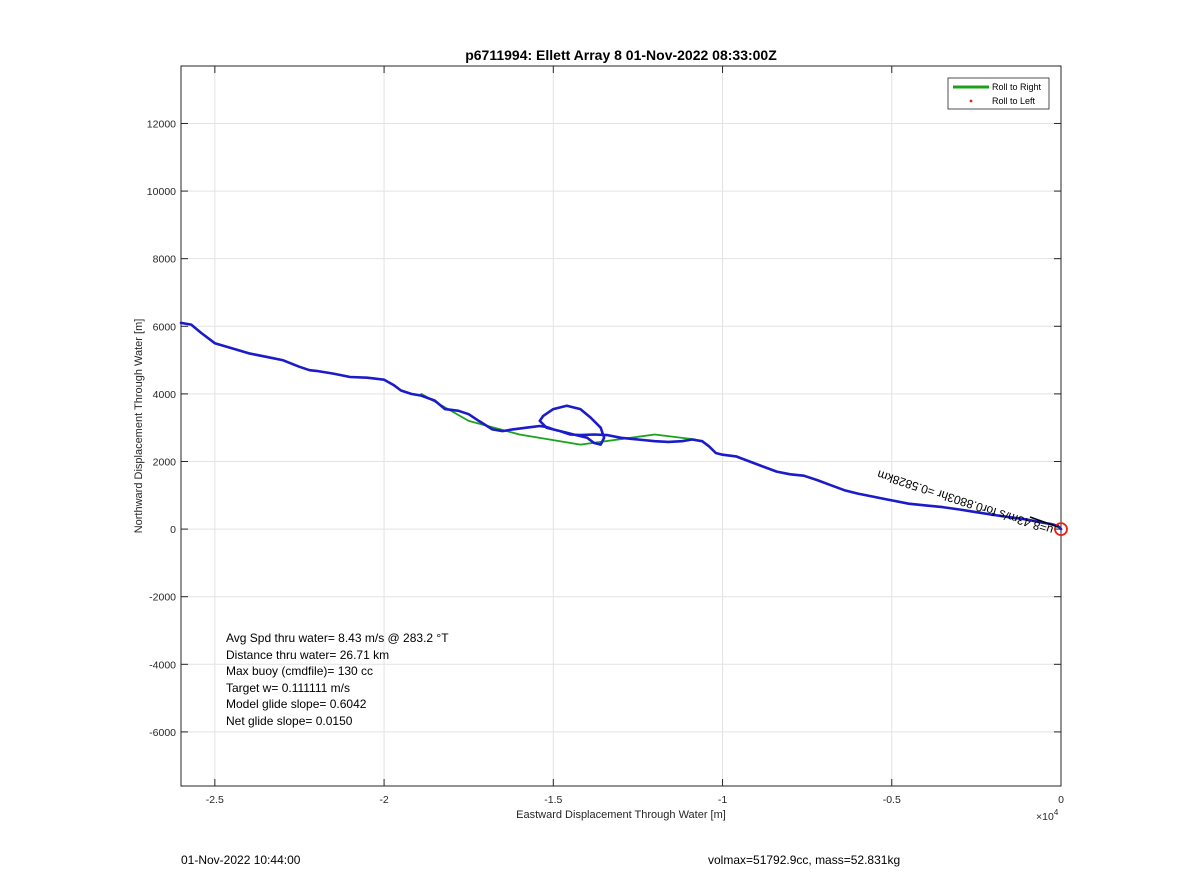  What do you see at coordinates (296, 704) in the screenshot?
I see `stat-model-glide: Model glide slope= 0.6042` at bounding box center [296, 704].